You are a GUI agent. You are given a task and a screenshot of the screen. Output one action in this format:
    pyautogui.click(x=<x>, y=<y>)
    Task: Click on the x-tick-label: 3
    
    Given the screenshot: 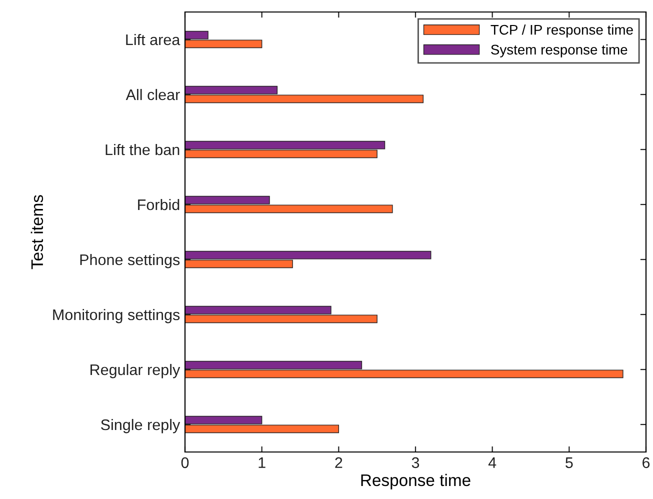 What is the action you would take?
    pyautogui.click(x=416, y=462)
    